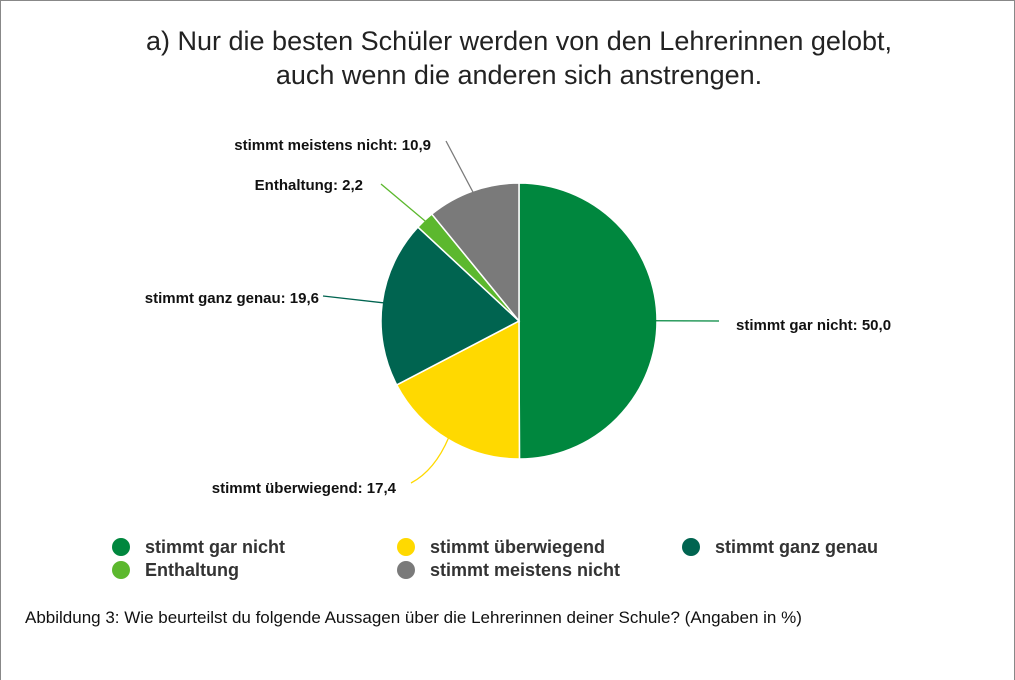 This screenshot has width=1015, height=680. Describe the element at coordinates (517, 547) in the screenshot. I see `legend-label: stimmt überwiegend` at that location.